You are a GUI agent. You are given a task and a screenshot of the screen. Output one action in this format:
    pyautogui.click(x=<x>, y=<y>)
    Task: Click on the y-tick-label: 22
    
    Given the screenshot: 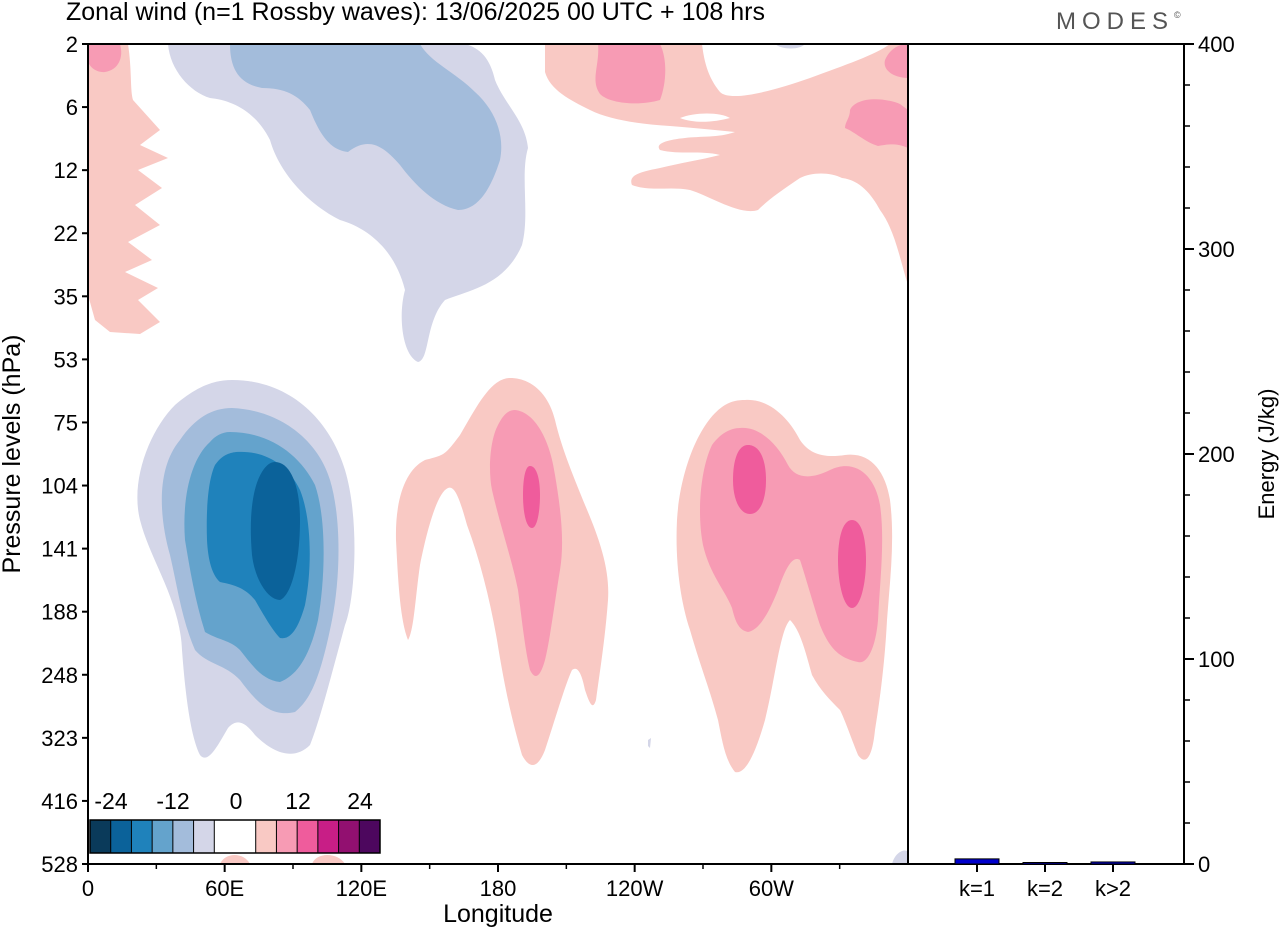 What is the action you would take?
    pyautogui.click(x=66, y=233)
    